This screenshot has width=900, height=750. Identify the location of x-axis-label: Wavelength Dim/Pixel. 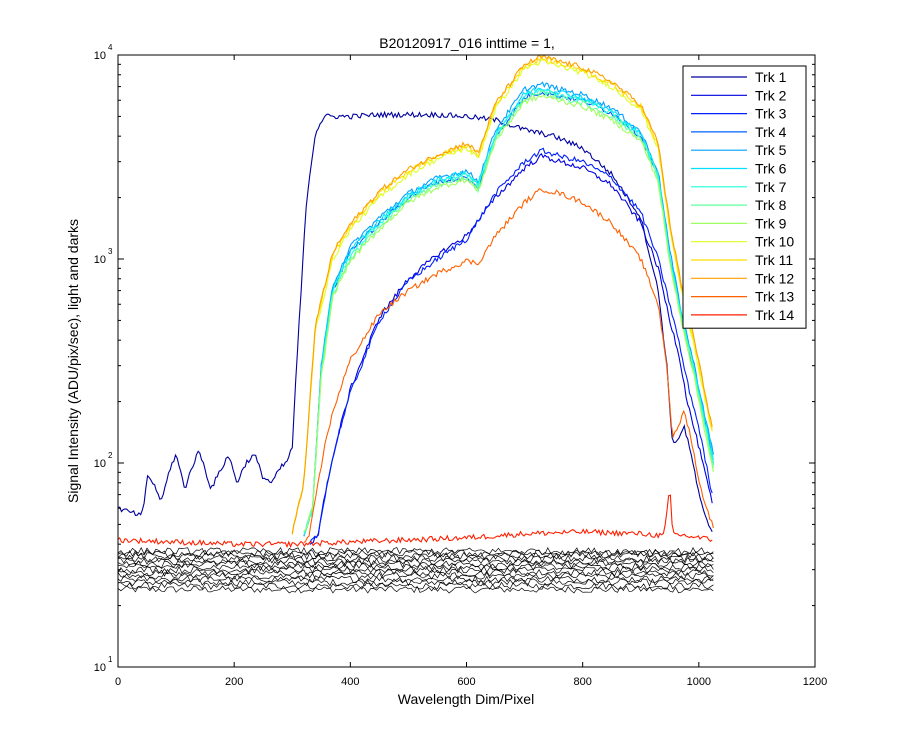
(466, 699).